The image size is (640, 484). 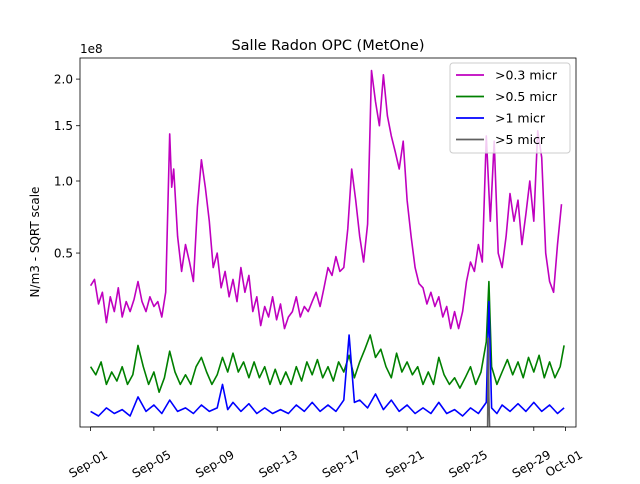 I want to click on y-tick-label: 1.5, so click(x=63, y=126).